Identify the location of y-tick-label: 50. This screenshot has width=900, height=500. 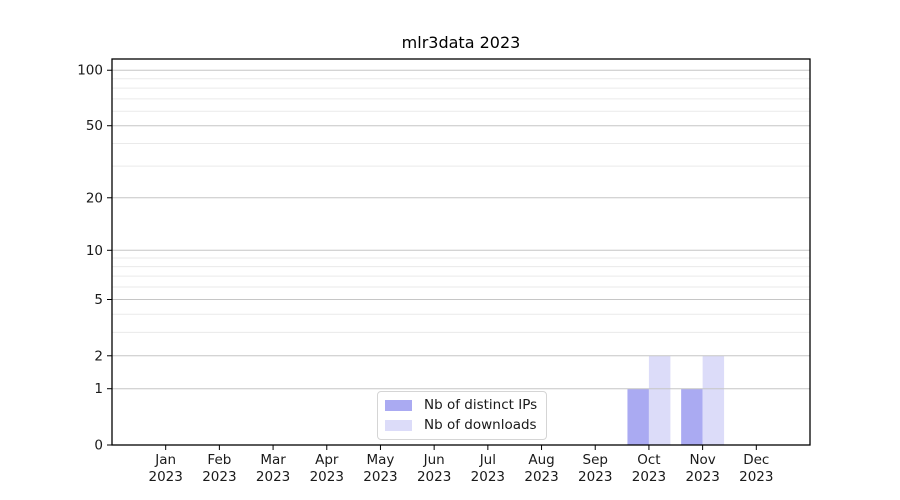
(94, 126).